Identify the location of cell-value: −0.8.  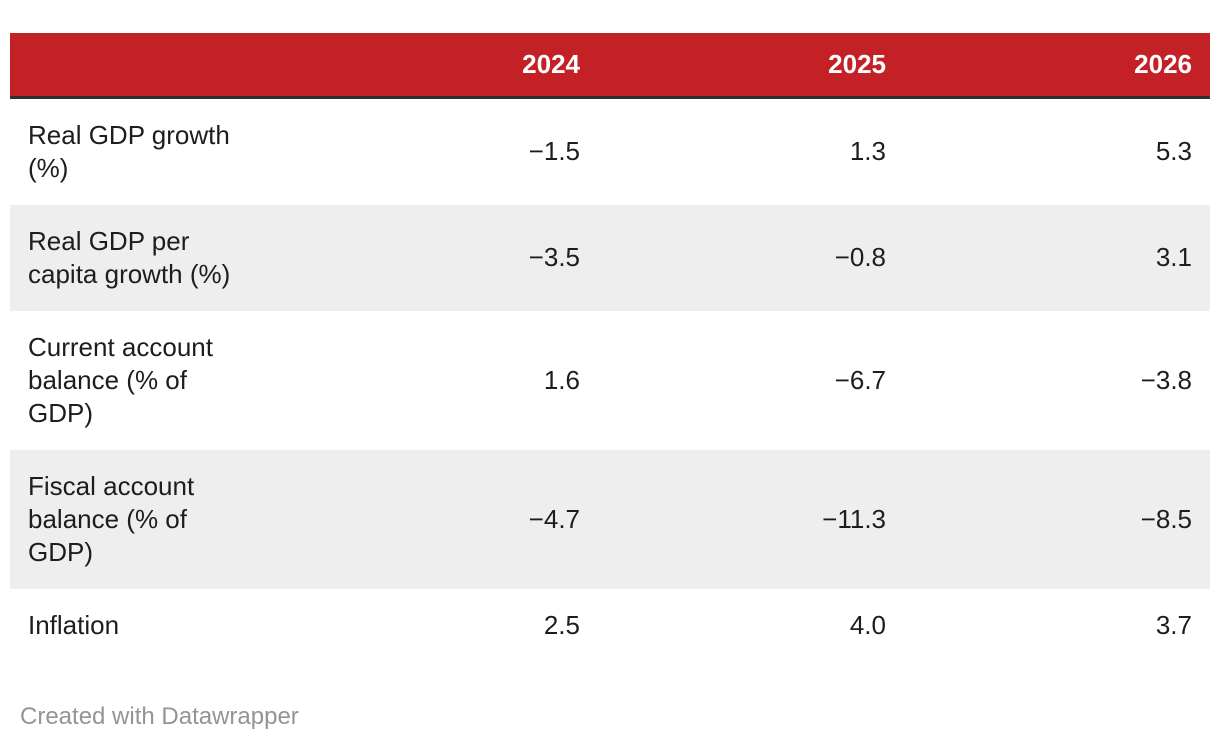
(860, 257).